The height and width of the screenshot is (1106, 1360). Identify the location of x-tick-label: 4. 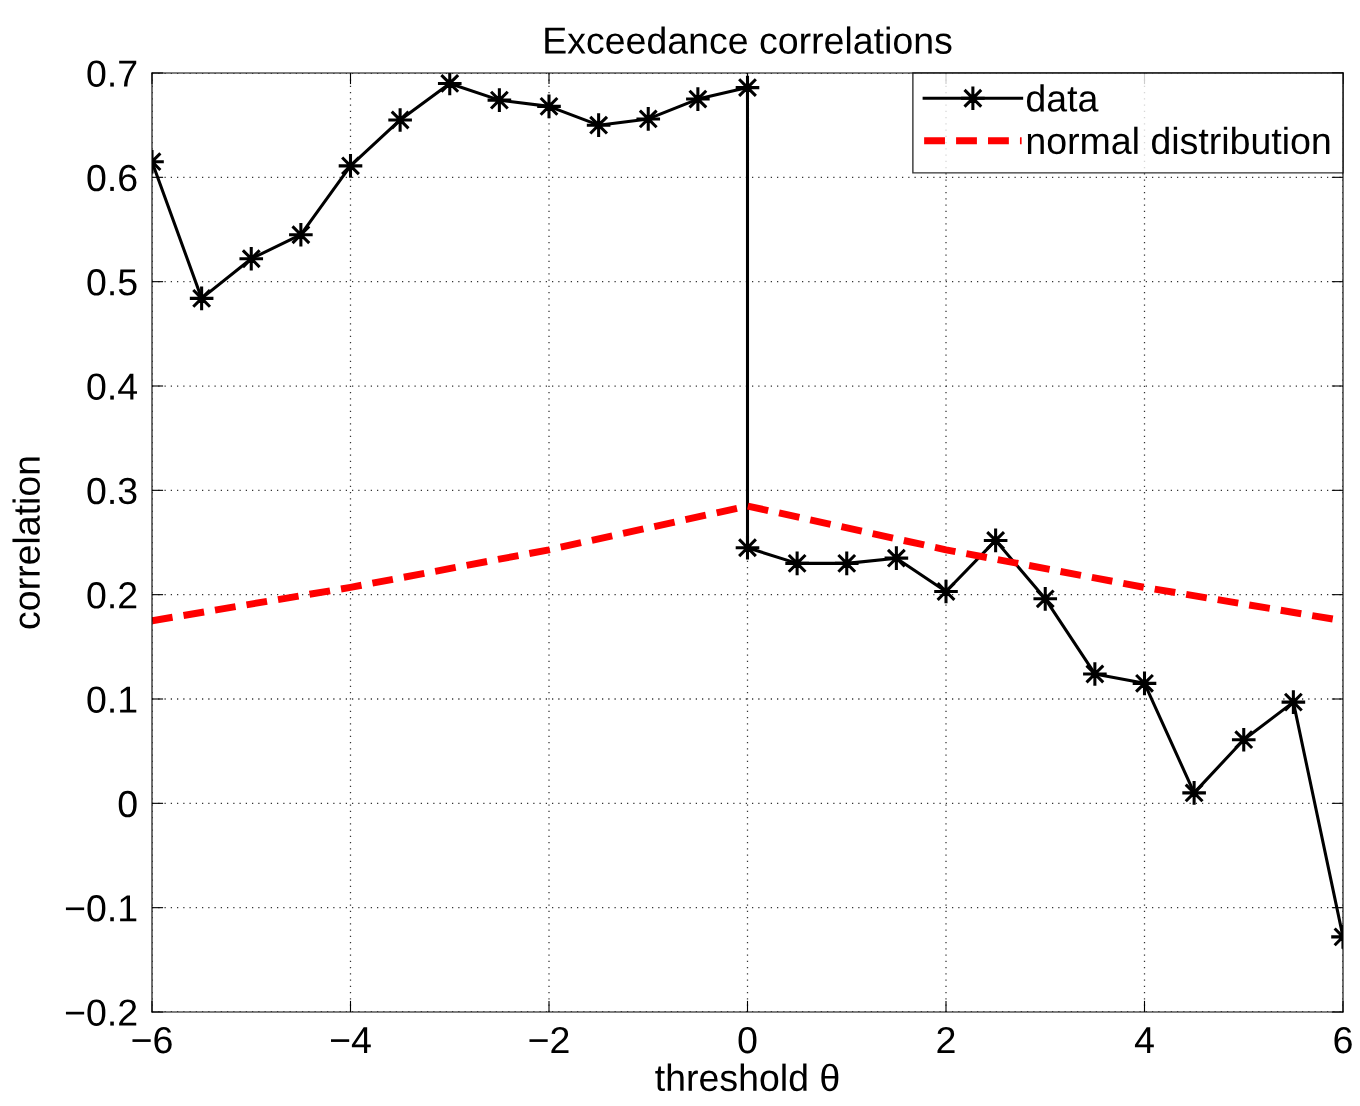
(1144, 1040).